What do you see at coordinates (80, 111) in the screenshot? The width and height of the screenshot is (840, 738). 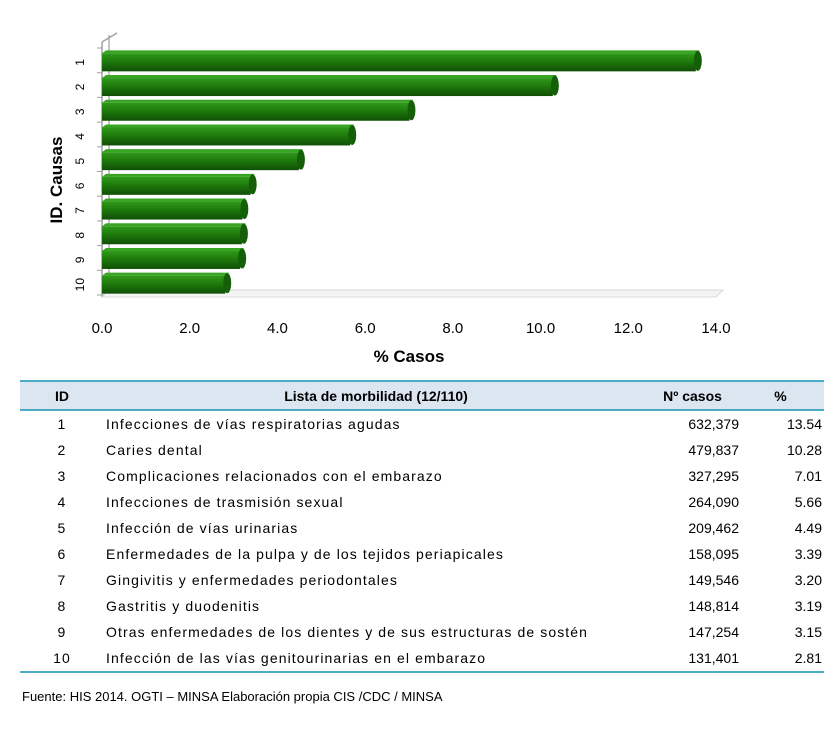 I see `category-label: 3` at bounding box center [80, 111].